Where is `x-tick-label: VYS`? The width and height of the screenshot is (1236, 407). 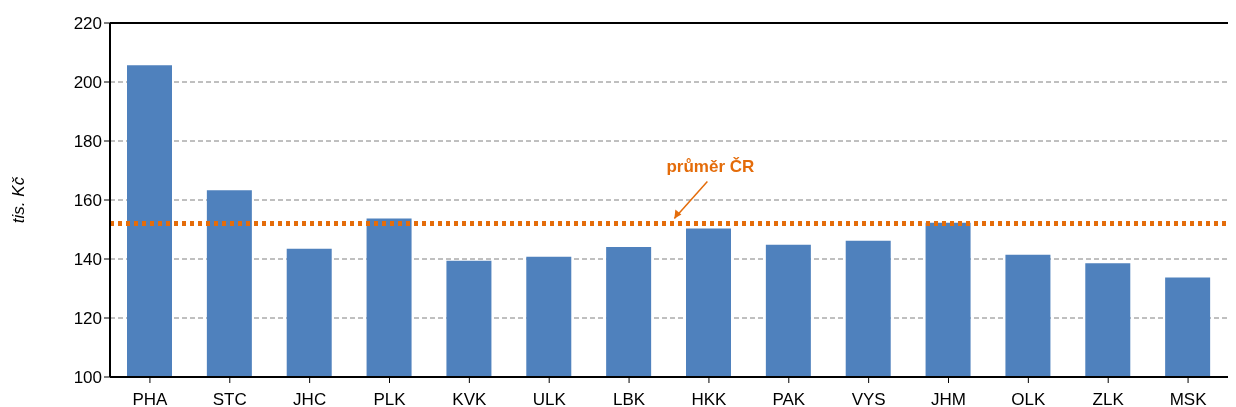 x-tick-label: VYS is located at coordinates (868, 398).